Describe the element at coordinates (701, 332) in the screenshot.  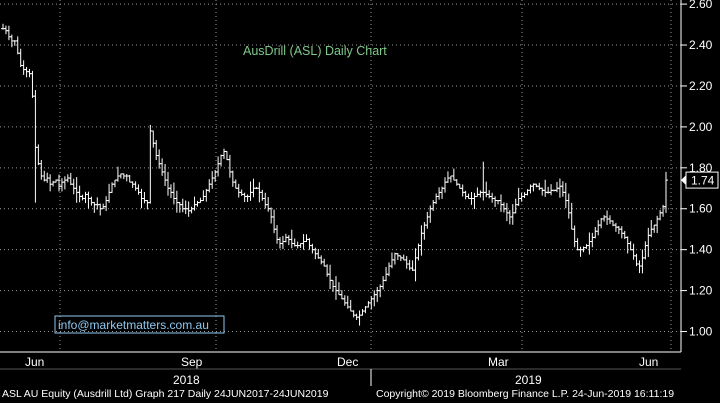
I see `y-tick-label: 1.00` at that location.